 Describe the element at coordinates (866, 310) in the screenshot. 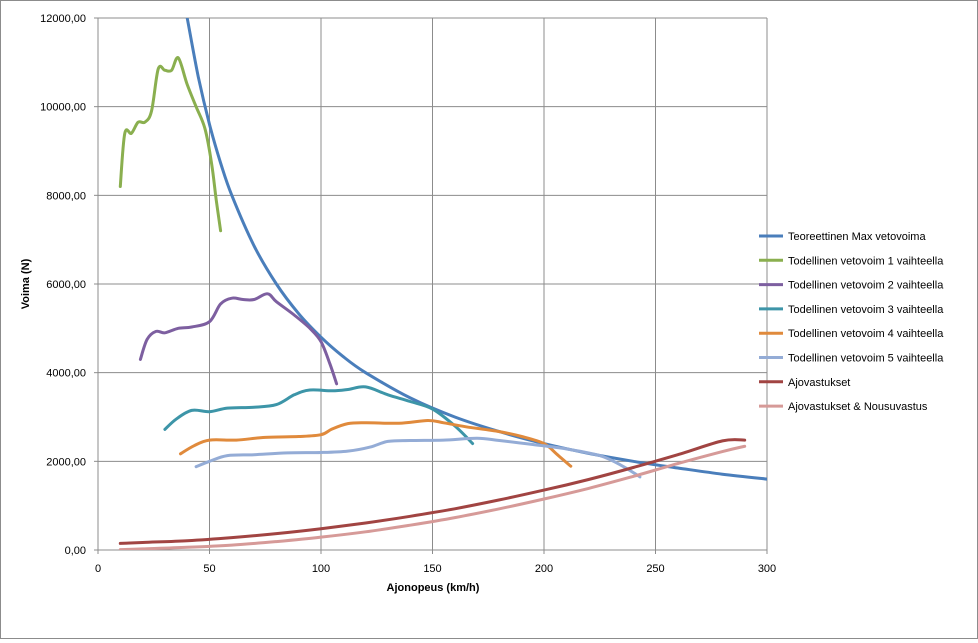

I see `legend-label-4: Todellinen vetovoim 3 vaihteella` at that location.